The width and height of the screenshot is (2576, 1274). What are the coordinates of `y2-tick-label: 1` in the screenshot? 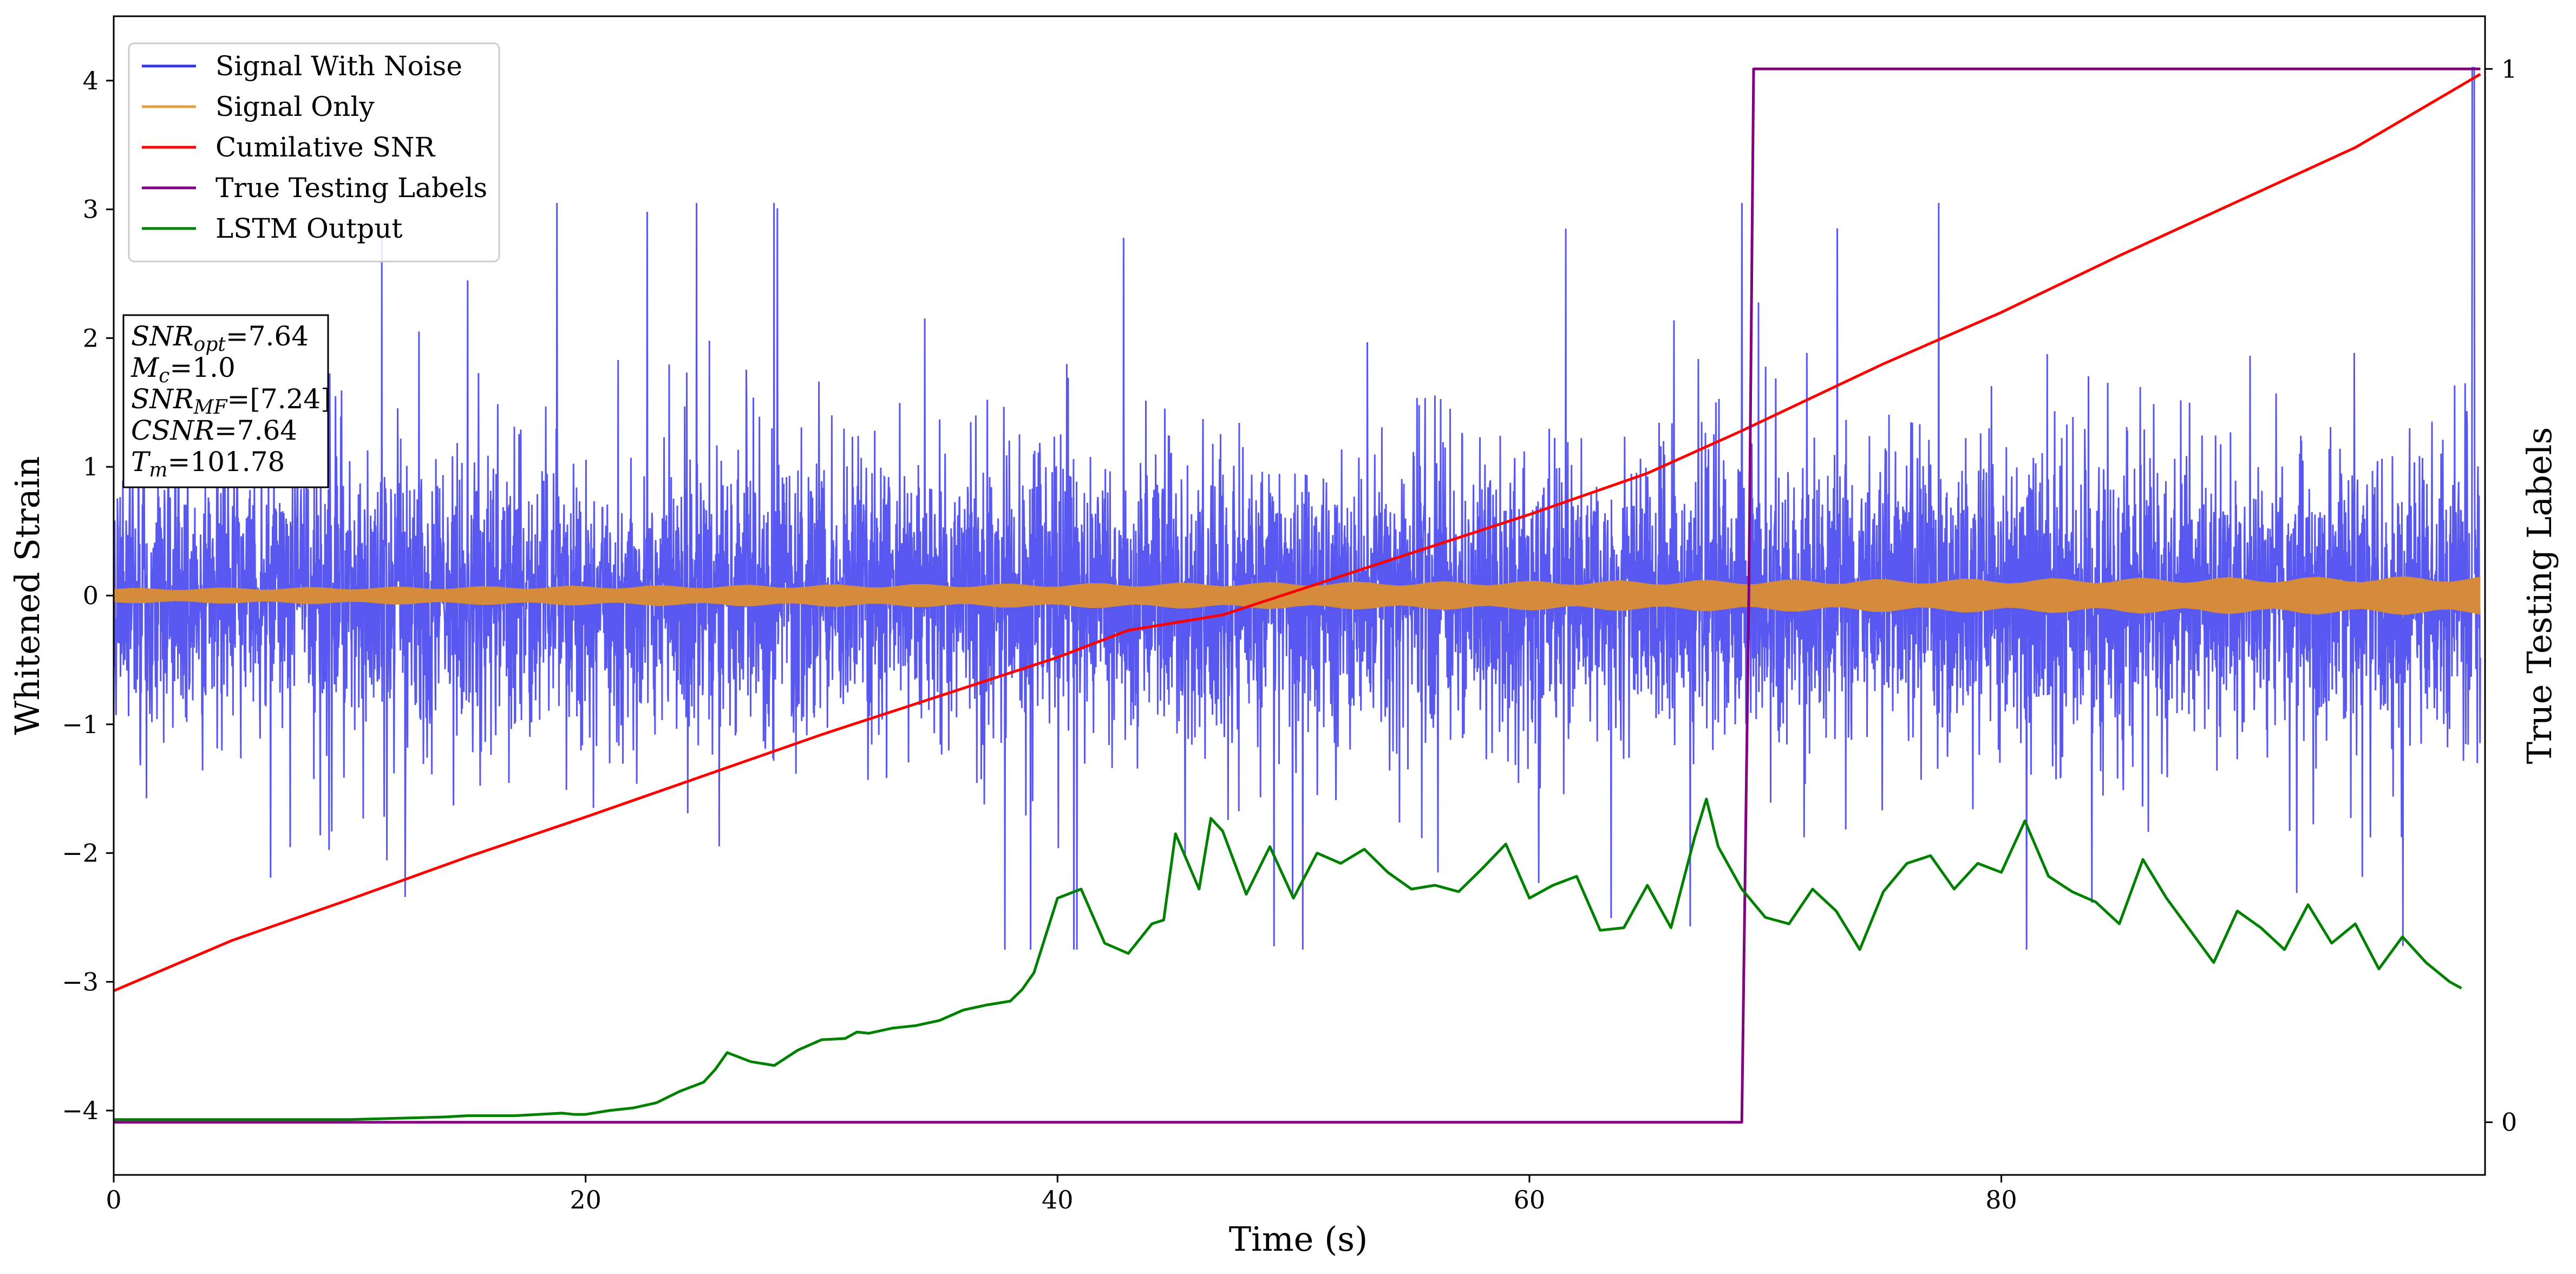 It's located at (2509, 68).